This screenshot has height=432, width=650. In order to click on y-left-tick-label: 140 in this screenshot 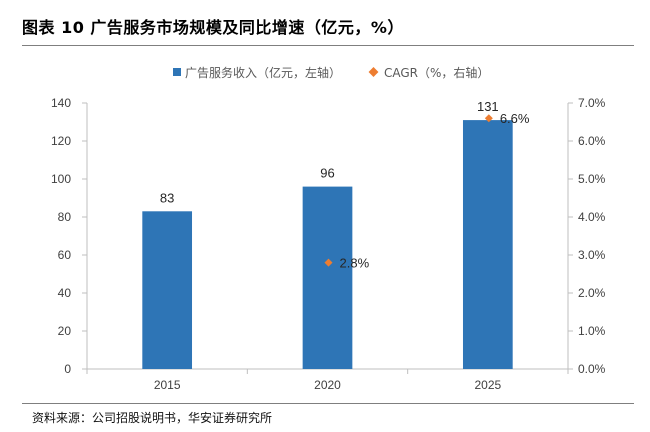, I will do `click(61, 103)`.